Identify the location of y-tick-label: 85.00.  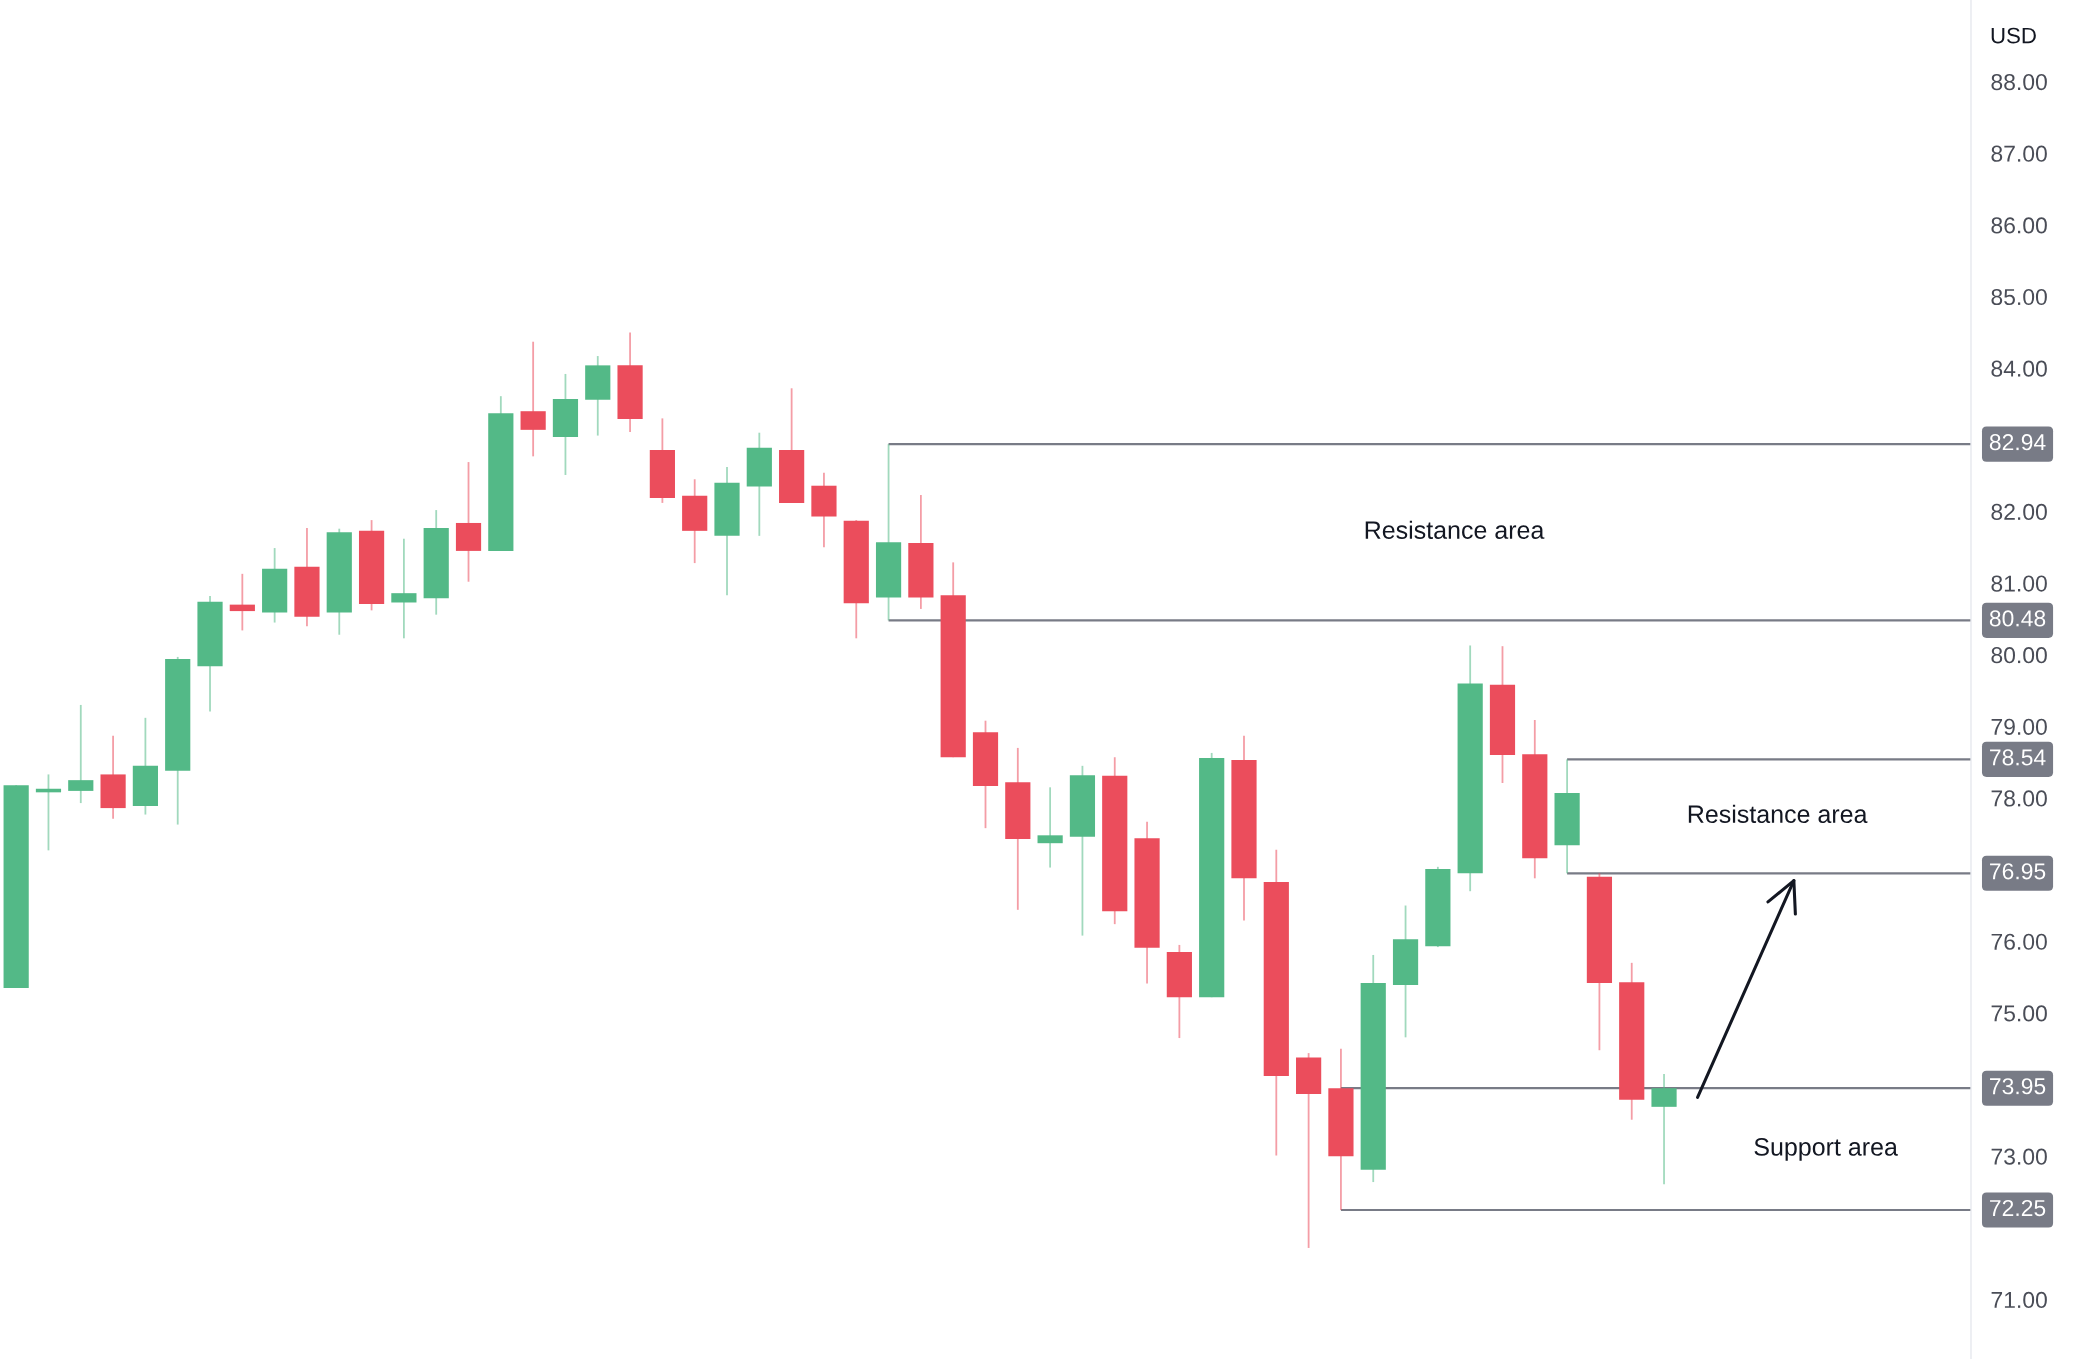
(2019, 297).